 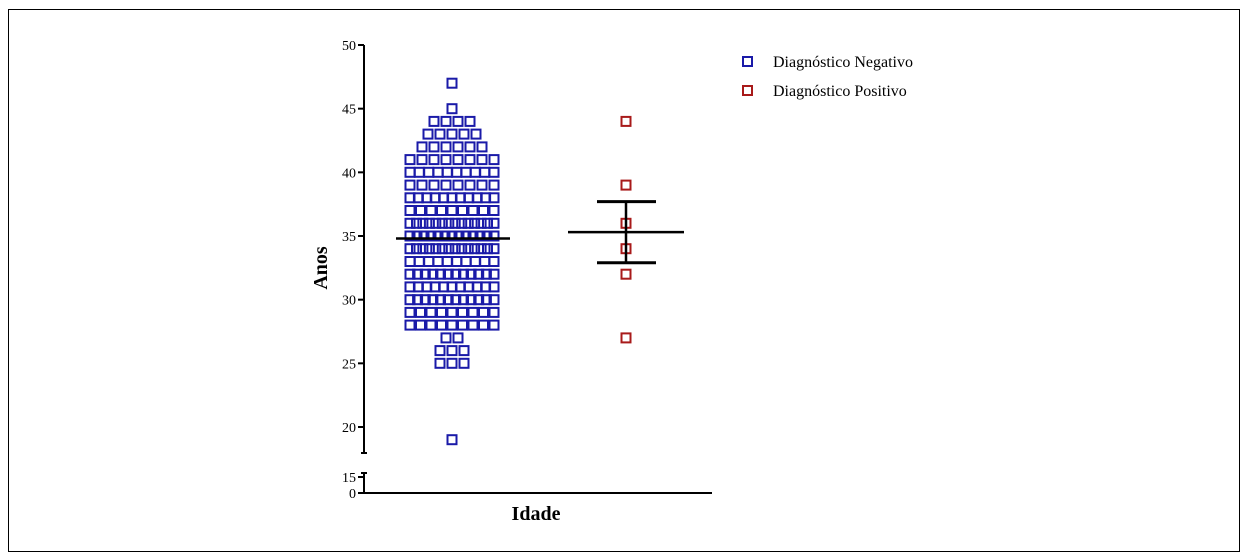 What do you see at coordinates (747, 90) in the screenshot?
I see `legend-marker-positive` at bounding box center [747, 90].